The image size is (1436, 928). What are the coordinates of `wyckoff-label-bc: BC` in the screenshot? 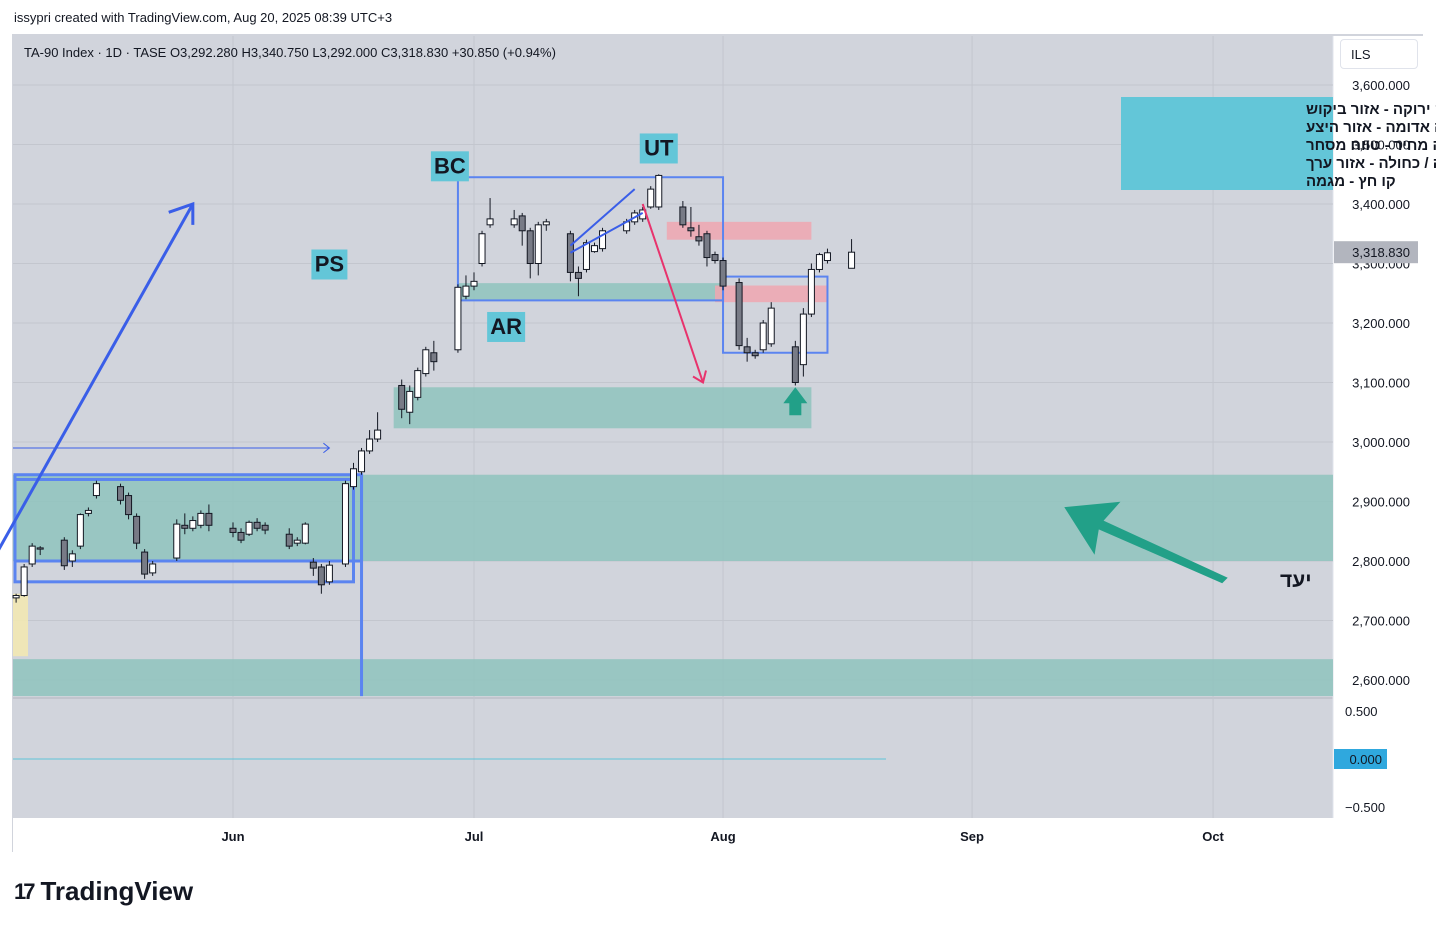 It's located at (449, 166).